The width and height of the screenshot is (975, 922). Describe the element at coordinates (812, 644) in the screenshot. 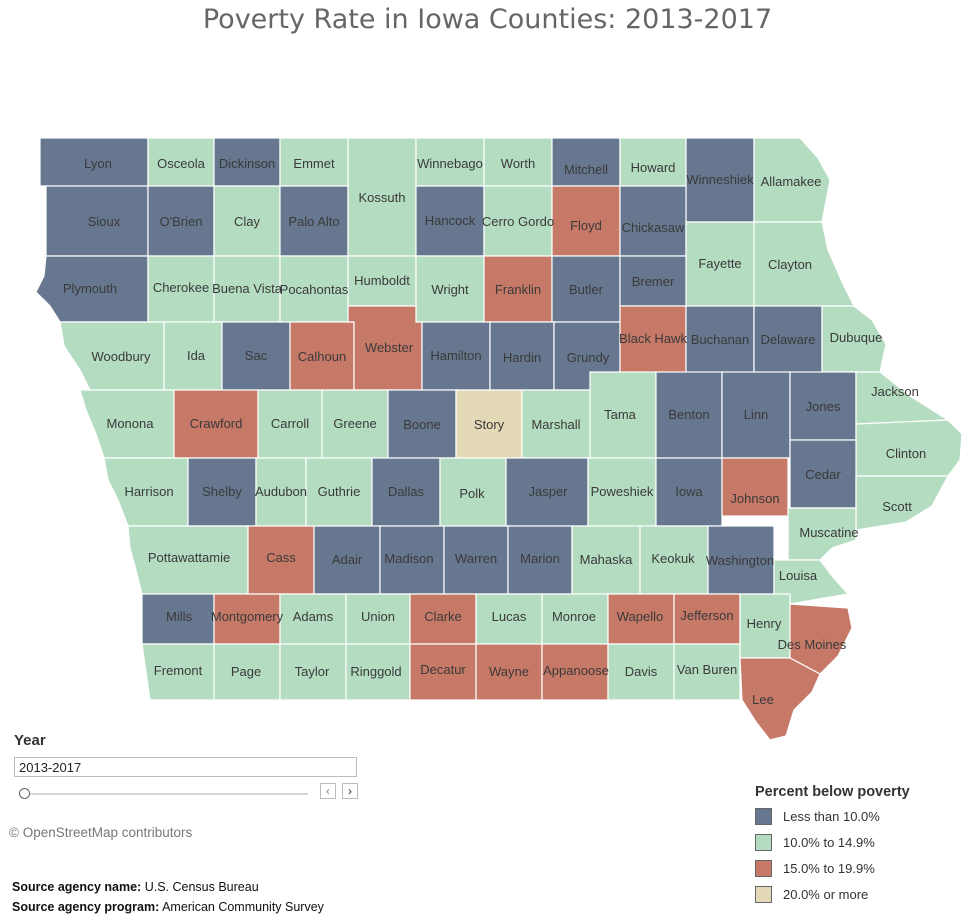

I see `county-label: Des Moines` at that location.